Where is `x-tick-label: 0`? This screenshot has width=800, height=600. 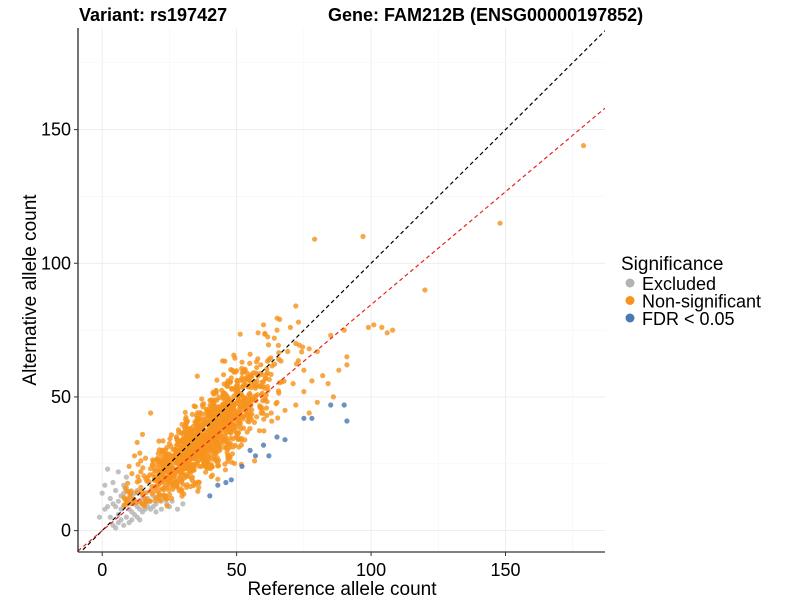
x-tick-label: 0 is located at coordinates (102, 570).